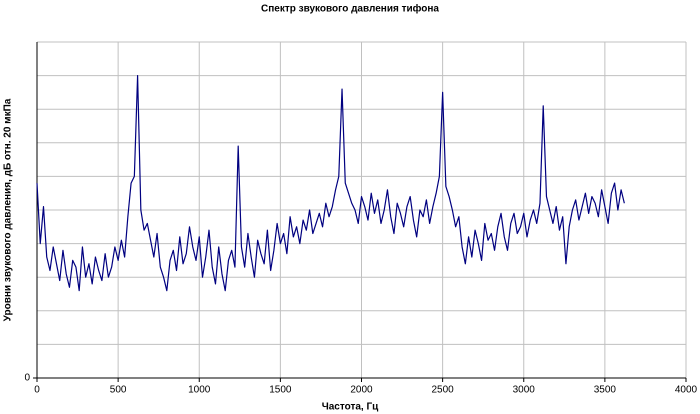  What do you see at coordinates (350, 9) in the screenshot?
I see `chart-title: Спектр звукового давления тифона` at bounding box center [350, 9].